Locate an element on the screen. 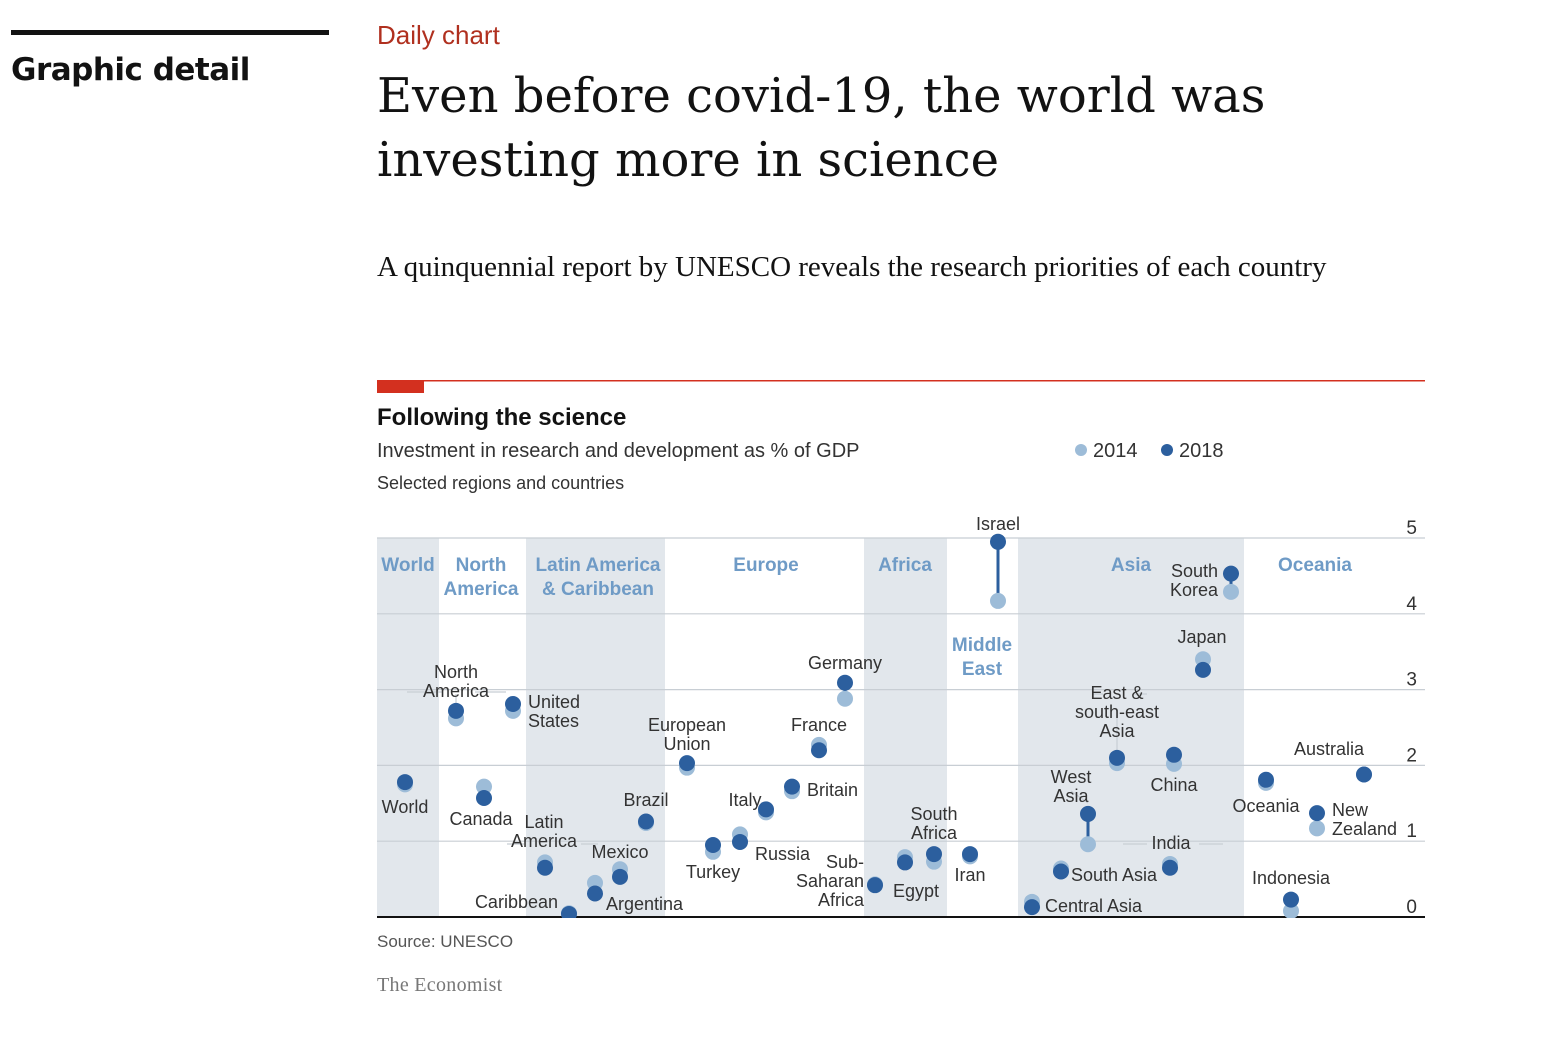 The height and width of the screenshot is (1038, 1548). section-rule is located at coordinates (170, 32).